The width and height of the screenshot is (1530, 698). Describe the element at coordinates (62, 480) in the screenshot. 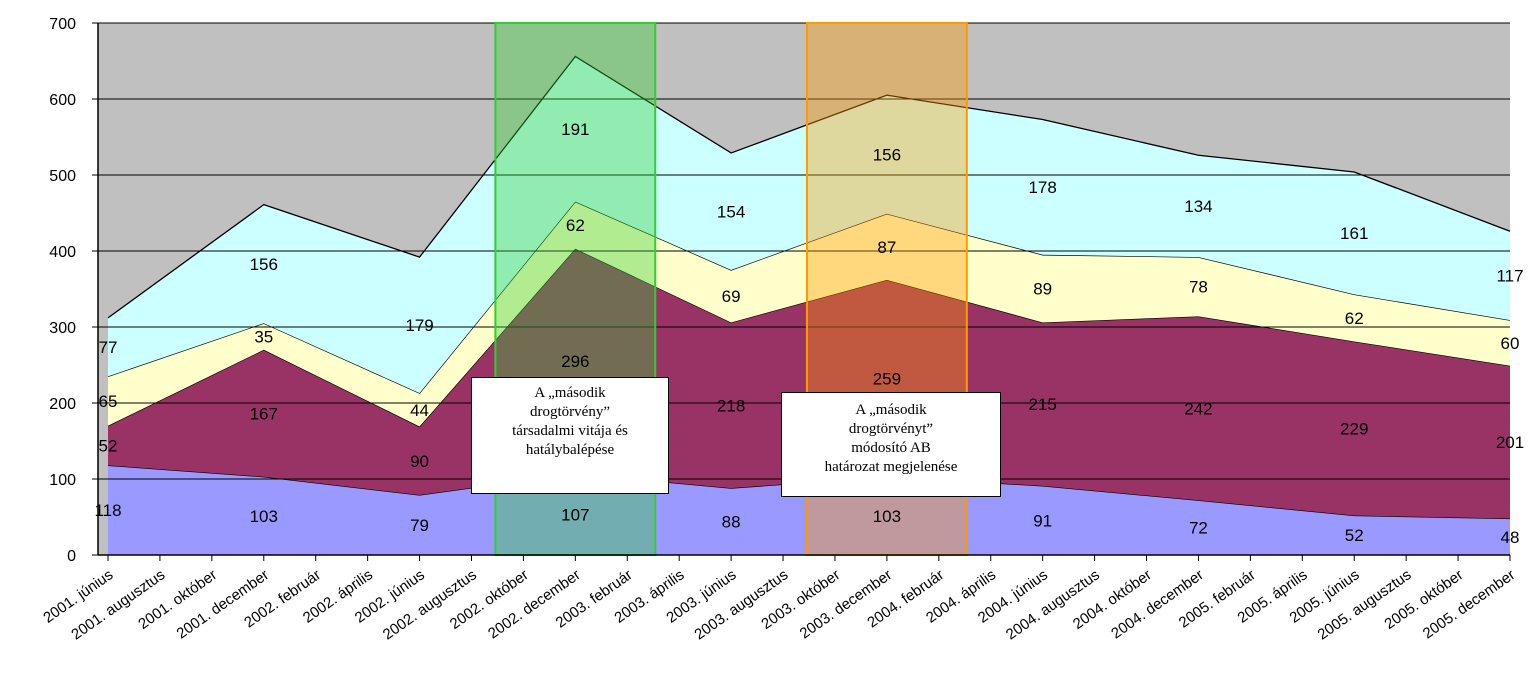

I see `y-tick-label-100: 100` at that location.